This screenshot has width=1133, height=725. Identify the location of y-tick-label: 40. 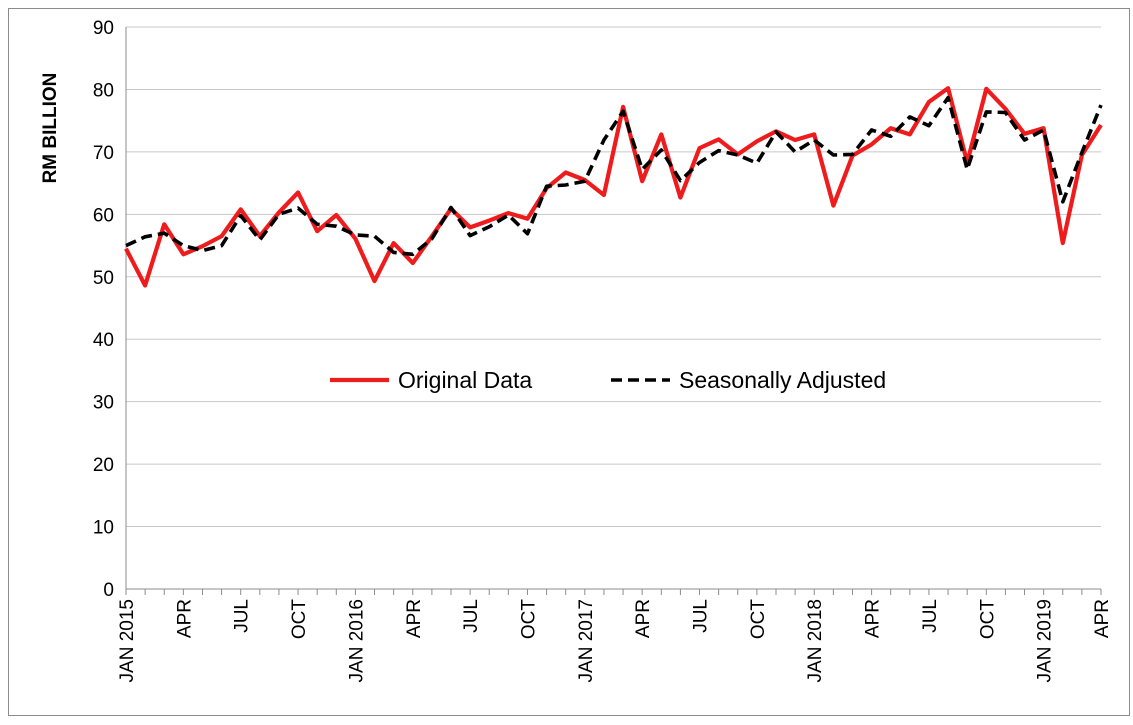
(103, 340).